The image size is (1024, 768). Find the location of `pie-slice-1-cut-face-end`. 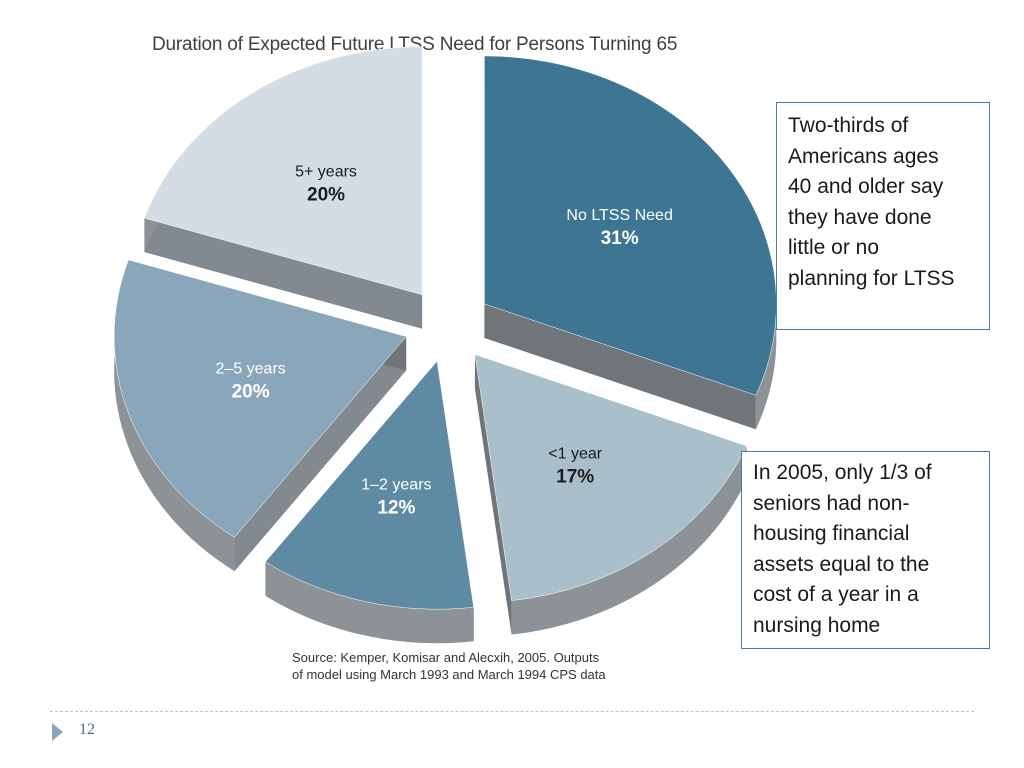

pie-slice-1-cut-face-end is located at coordinates (620, 366).